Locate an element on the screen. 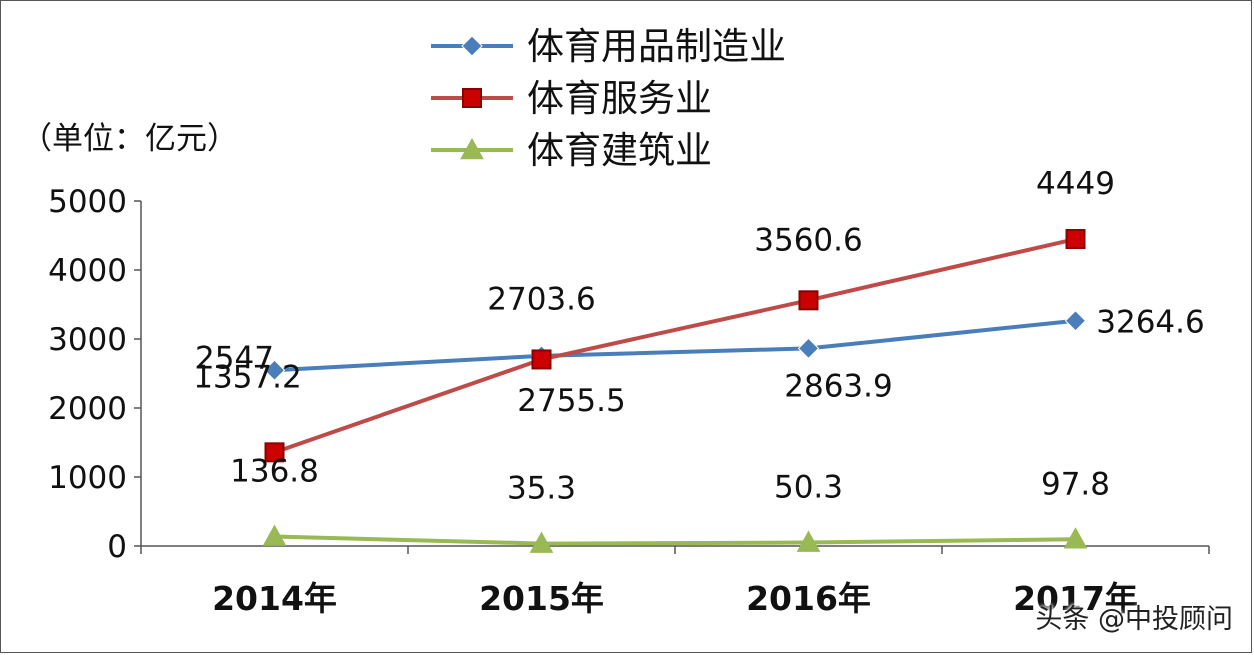  x-tick-label: 2016年 is located at coordinates (808, 598).